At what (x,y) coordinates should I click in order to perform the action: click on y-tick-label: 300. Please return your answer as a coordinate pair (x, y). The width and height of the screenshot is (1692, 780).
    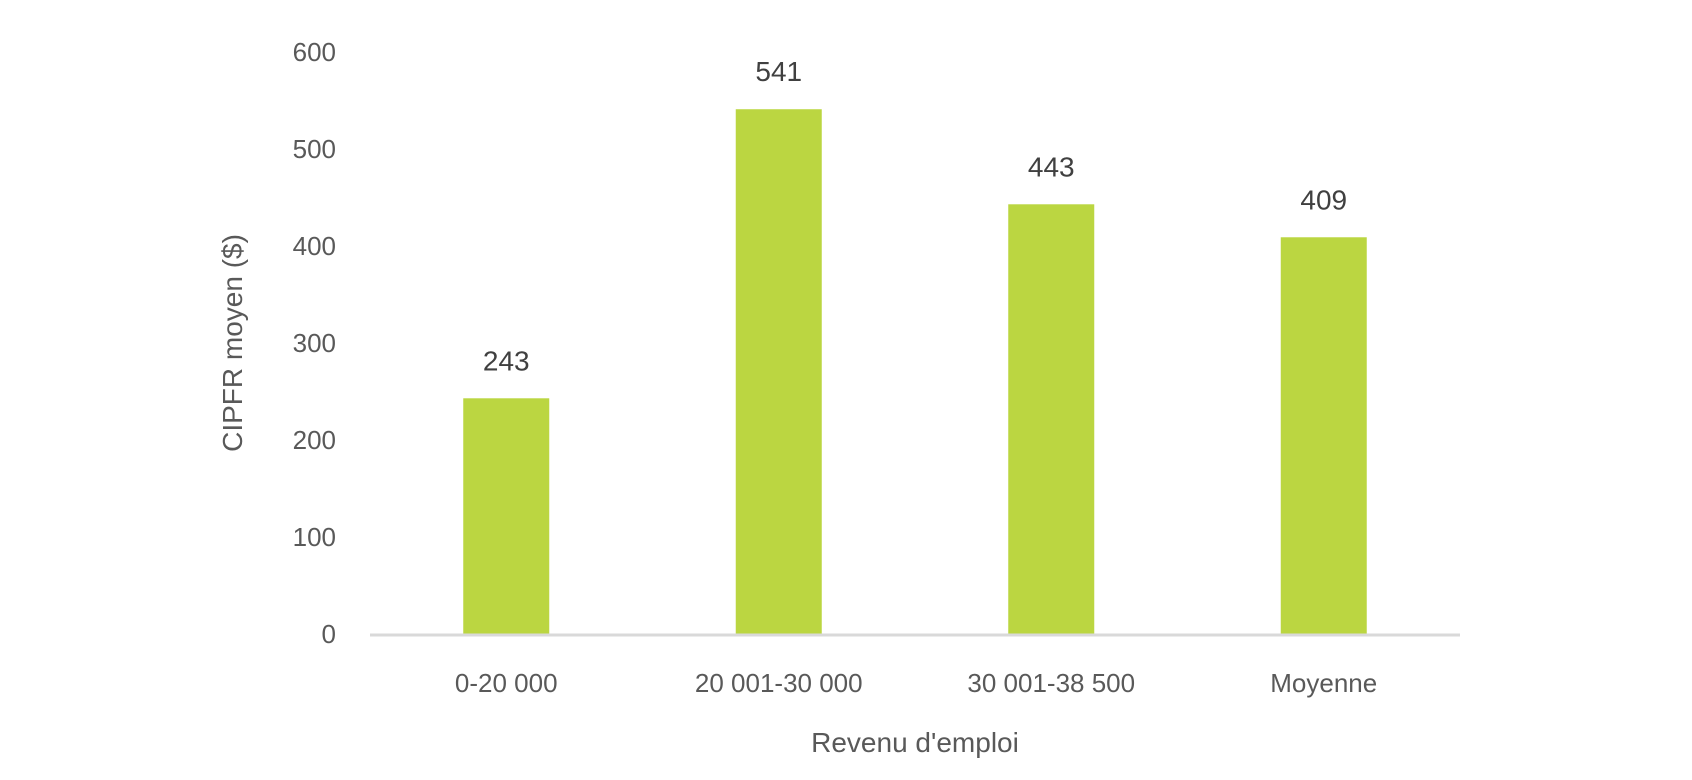
    Looking at the image, I should click on (314, 343).